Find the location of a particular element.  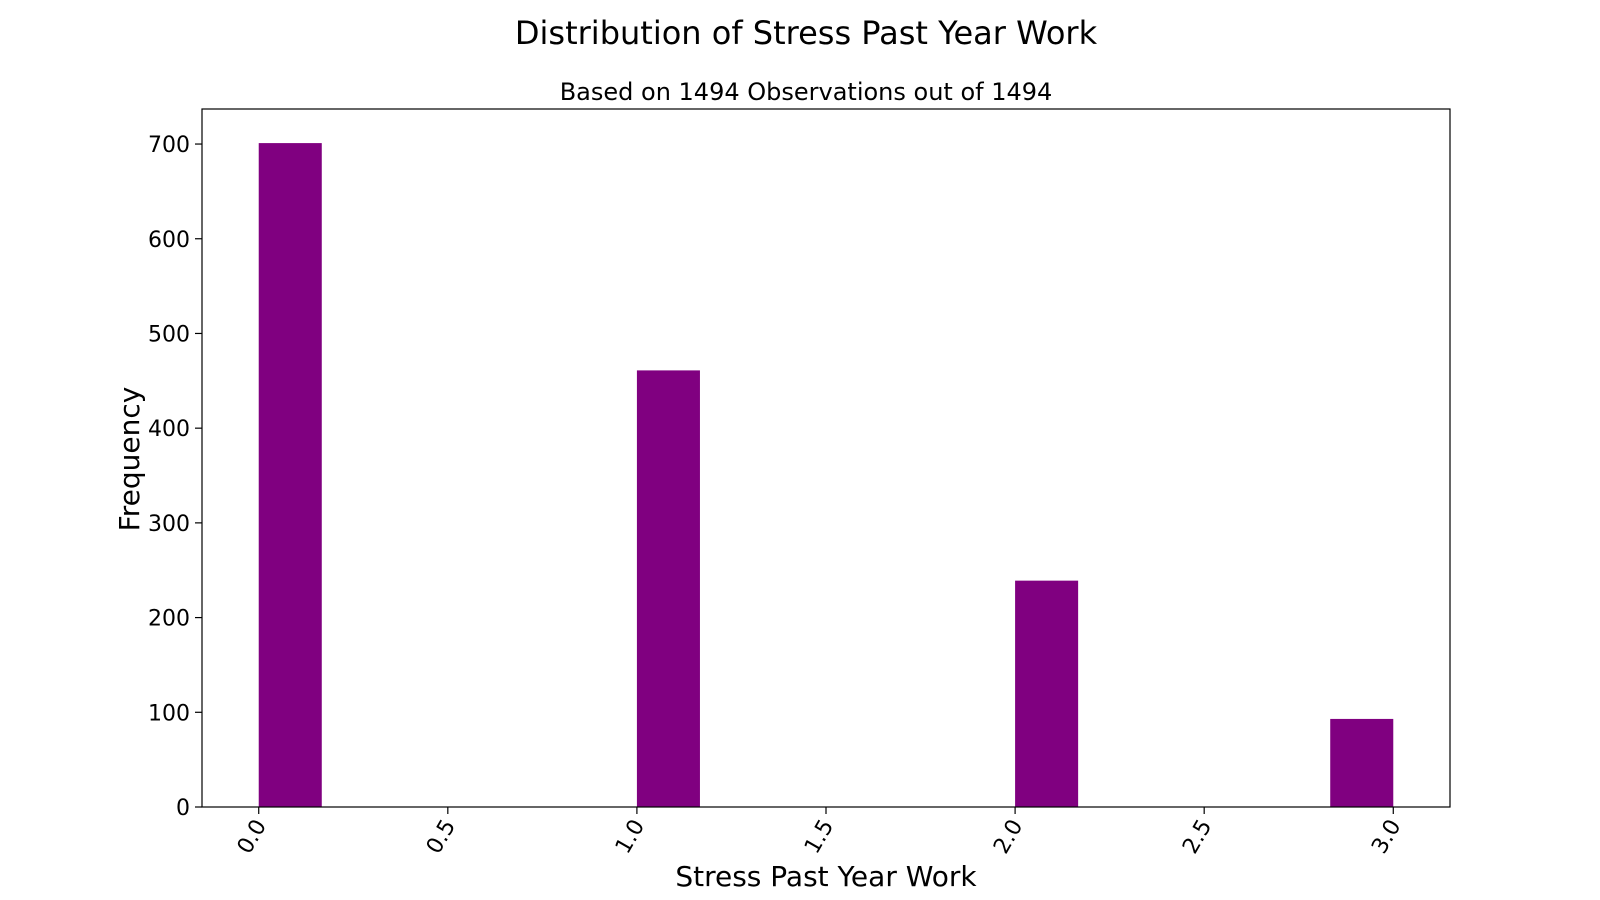

y-tick-label: 300 is located at coordinates (169, 524).